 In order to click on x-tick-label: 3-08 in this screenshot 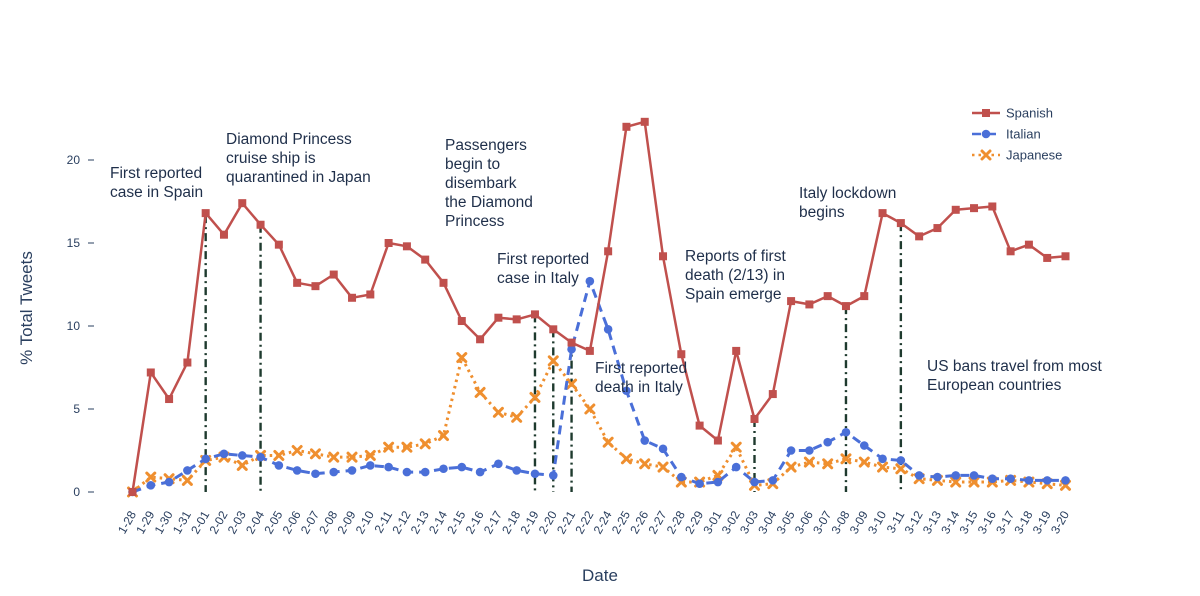, I will do `click(840, 522)`.